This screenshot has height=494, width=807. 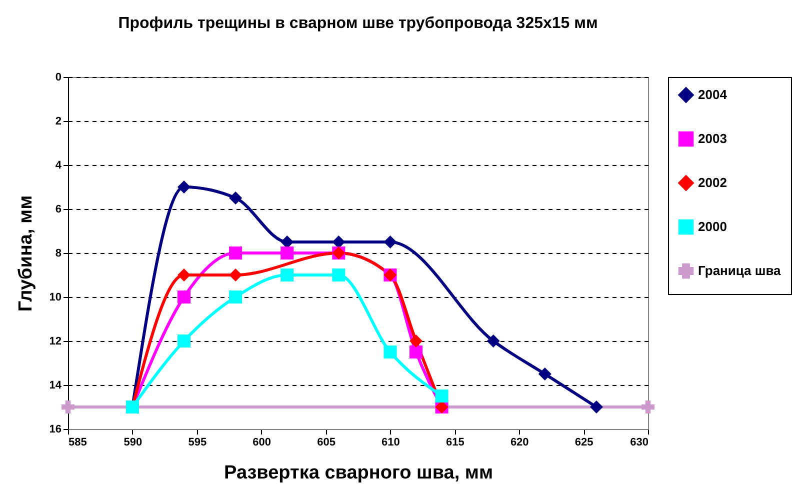 What do you see at coordinates (197, 442) in the screenshot?
I see `x-tick-label: 595` at bounding box center [197, 442].